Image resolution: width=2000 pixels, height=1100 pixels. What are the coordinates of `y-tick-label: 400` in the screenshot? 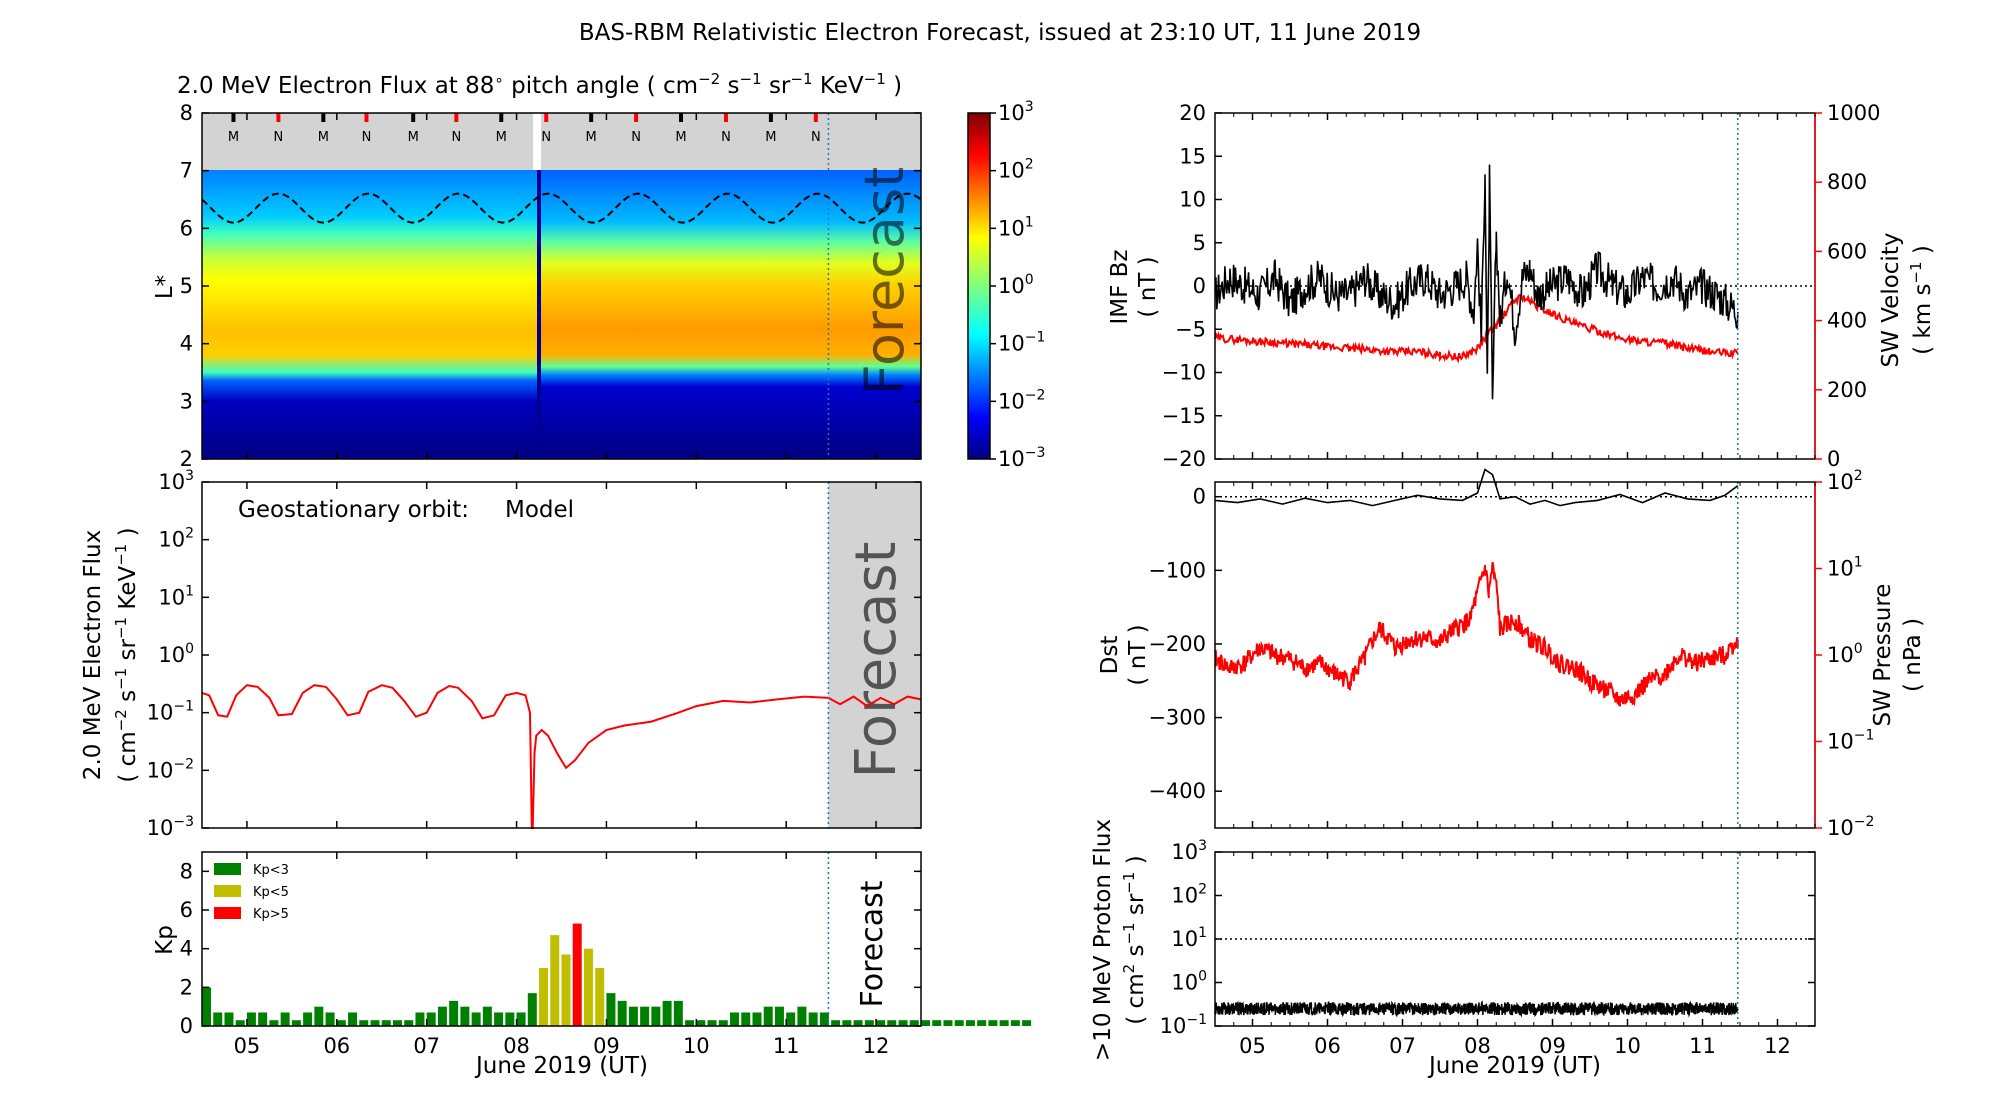 It's located at (1847, 321).